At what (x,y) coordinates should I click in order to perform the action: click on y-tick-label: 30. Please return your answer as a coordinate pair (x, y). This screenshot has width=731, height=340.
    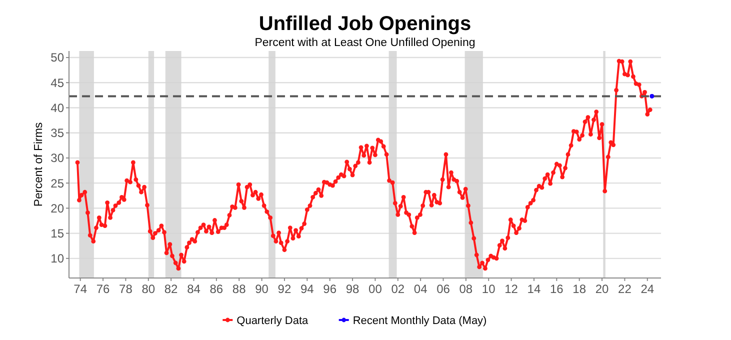
    Looking at the image, I should click on (57, 158).